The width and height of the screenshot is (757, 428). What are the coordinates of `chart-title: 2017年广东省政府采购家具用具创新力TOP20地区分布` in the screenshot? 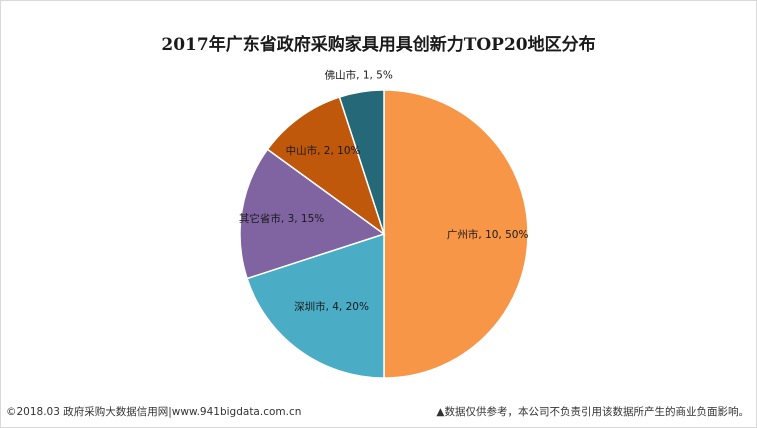 It's located at (378, 45).